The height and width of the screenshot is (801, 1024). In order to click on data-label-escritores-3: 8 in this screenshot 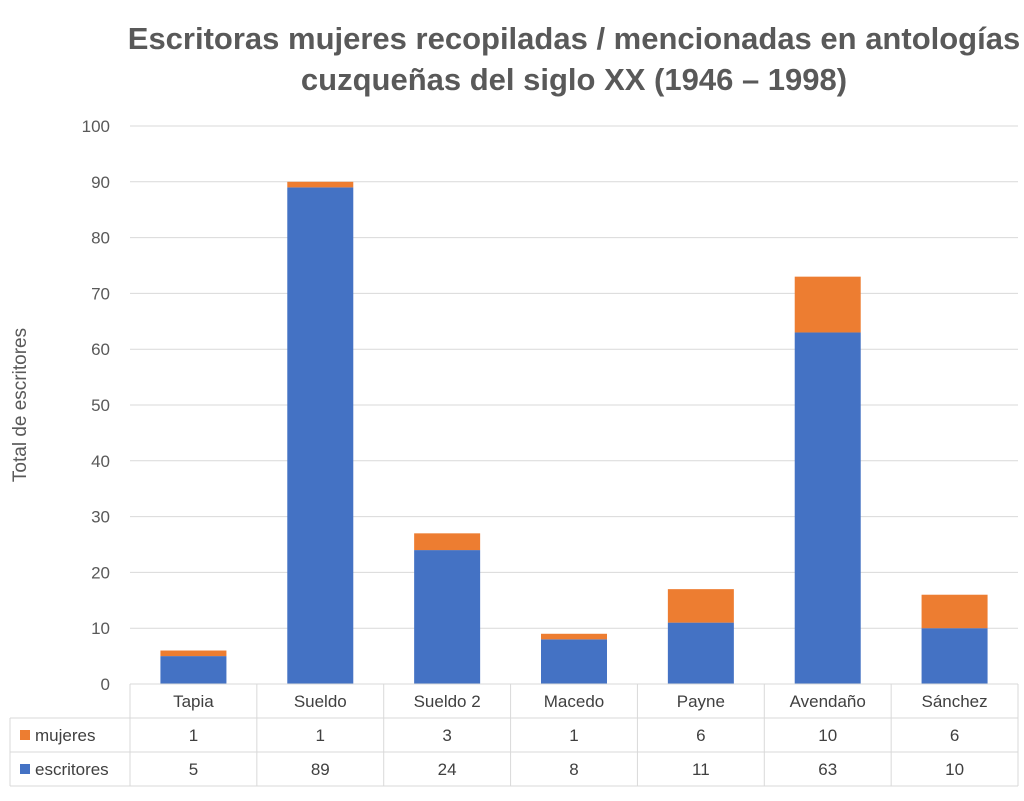, I will do `click(573, 769)`.